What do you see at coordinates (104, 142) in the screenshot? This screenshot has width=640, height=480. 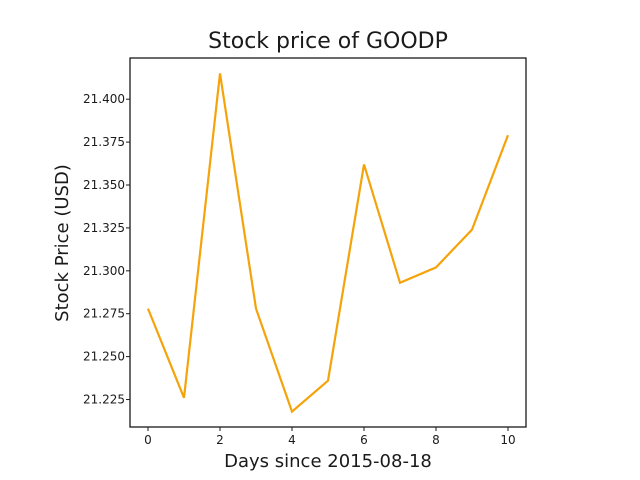 I see `y-tick-label: 21.375` at bounding box center [104, 142].